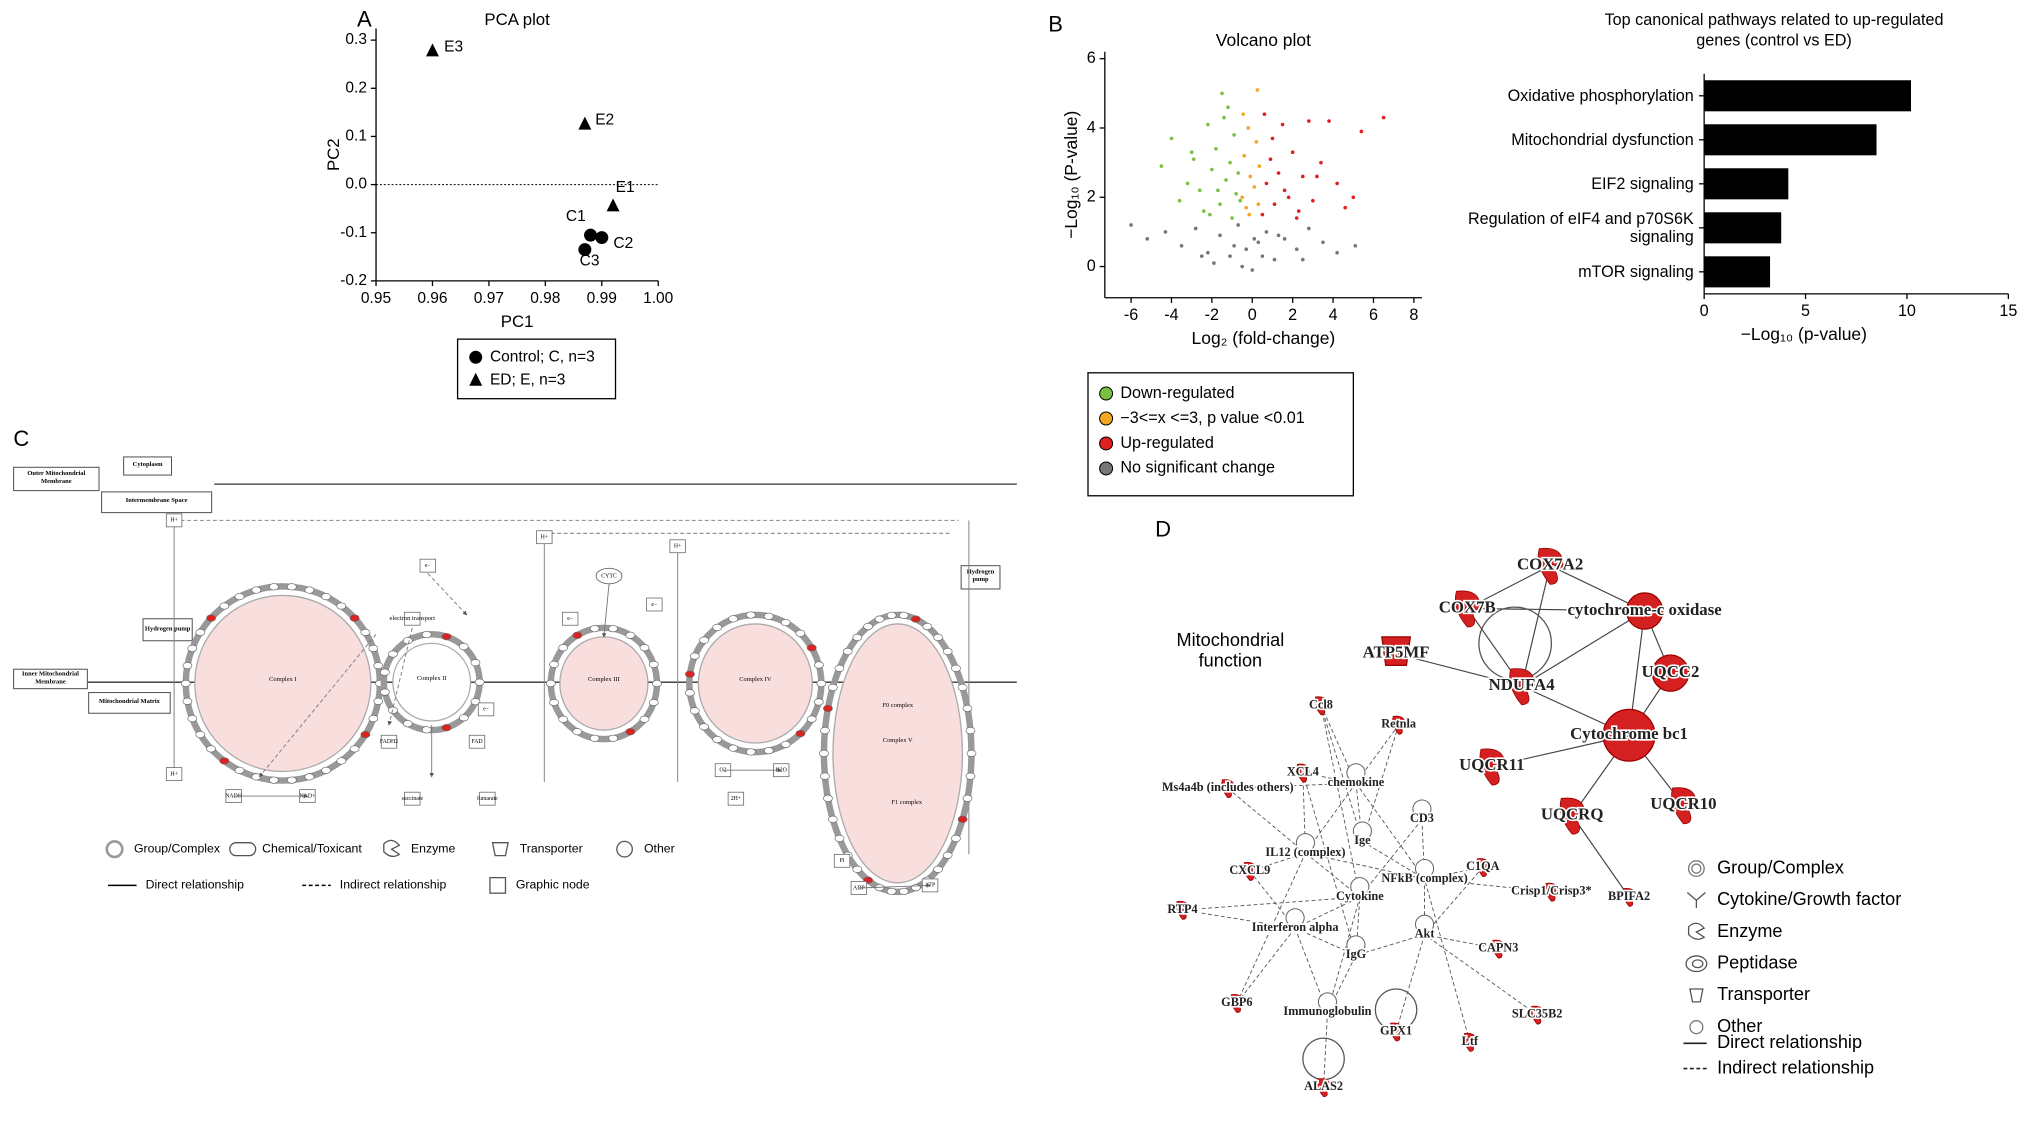 The image size is (2031, 1121). Describe the element at coordinates (1483, 866) in the screenshot. I see `node-label: C1QA` at that location.